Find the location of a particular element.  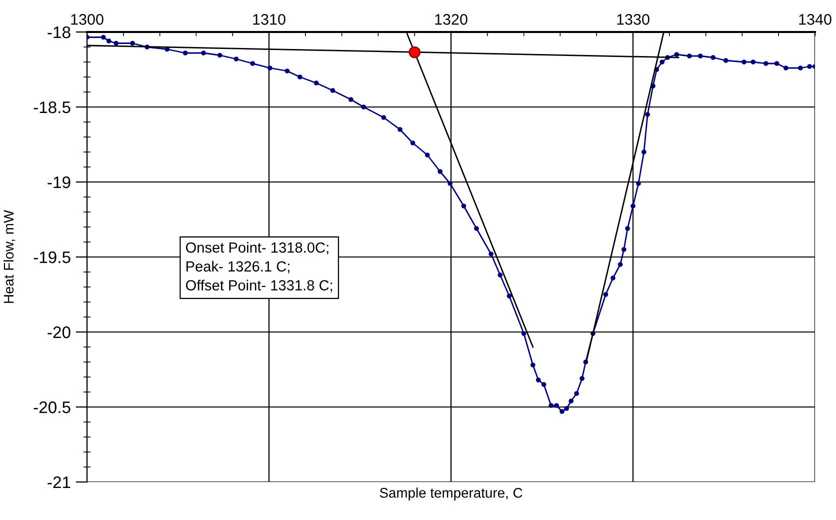

y-tick-label: -18.5 is located at coordinates (52, 107).